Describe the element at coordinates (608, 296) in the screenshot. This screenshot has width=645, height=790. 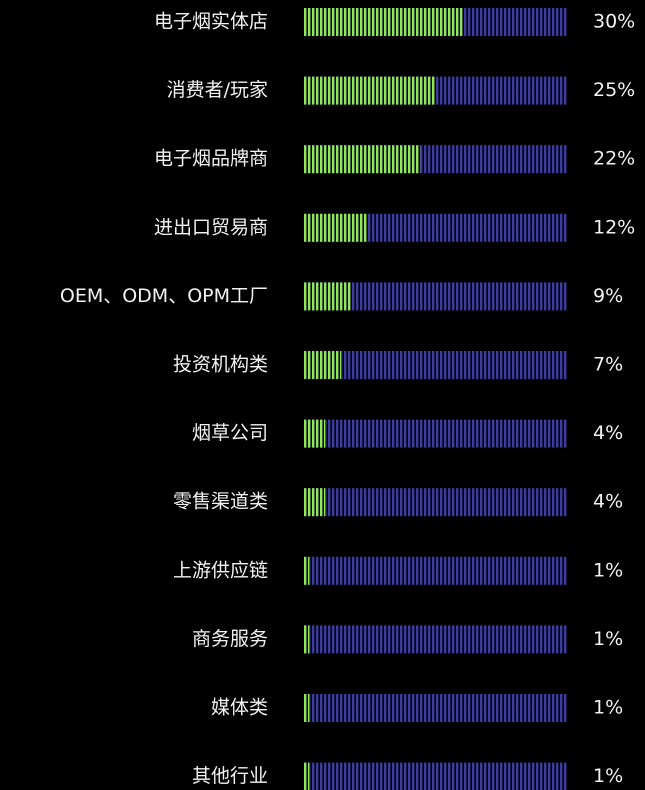
I see `value-label: 9%` at that location.